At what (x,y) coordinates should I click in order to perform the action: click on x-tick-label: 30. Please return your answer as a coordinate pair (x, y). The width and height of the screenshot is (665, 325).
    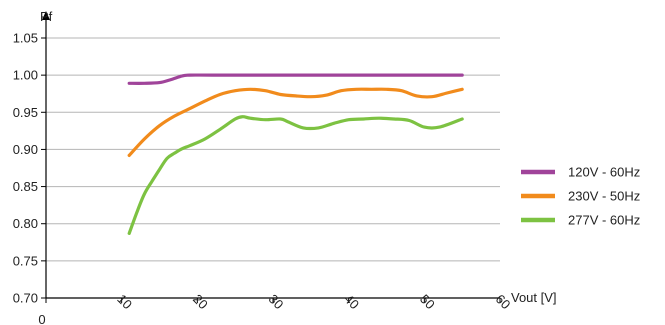
    Looking at the image, I should click on (276, 301).